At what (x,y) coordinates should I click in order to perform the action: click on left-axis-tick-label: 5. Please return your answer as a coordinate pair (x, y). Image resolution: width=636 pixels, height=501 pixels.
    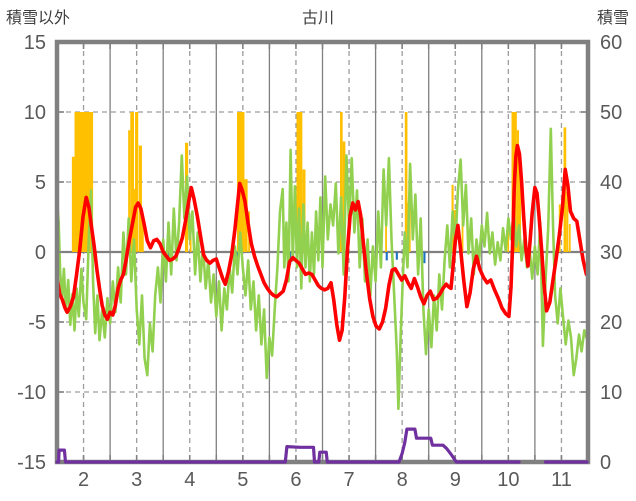
    Looking at the image, I should click on (40, 183).